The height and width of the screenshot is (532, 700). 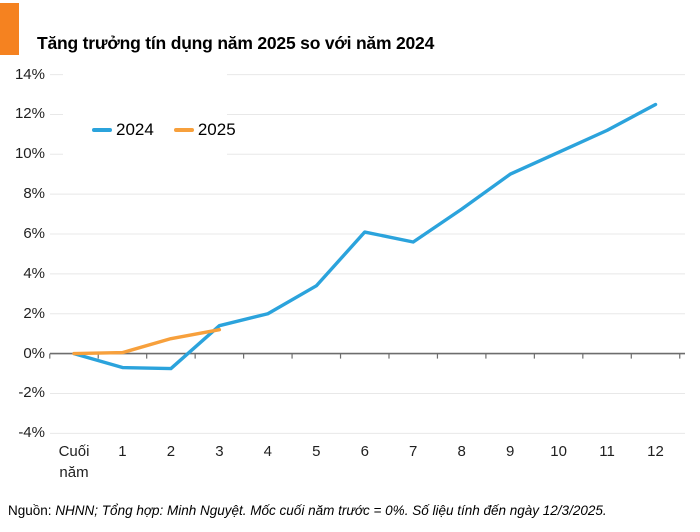 What do you see at coordinates (74, 462) in the screenshot?
I see `x-axis-label: Cuối năm` at bounding box center [74, 462].